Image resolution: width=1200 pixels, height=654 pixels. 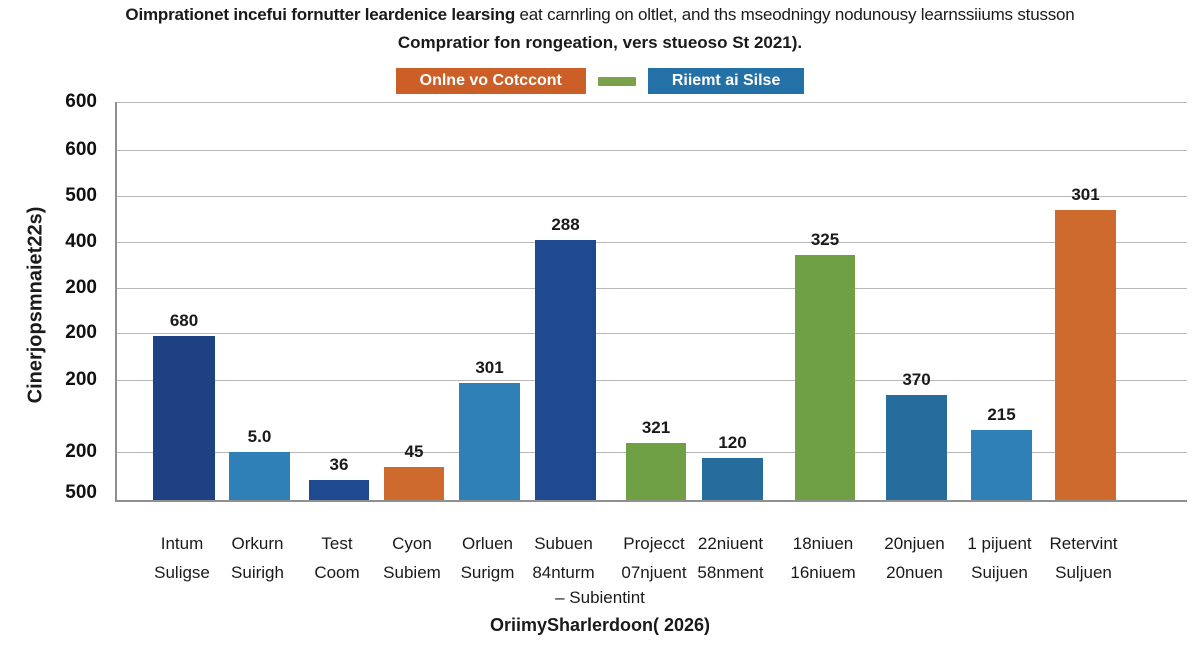 I want to click on bar-value-label: 215, so click(x=1001, y=414).